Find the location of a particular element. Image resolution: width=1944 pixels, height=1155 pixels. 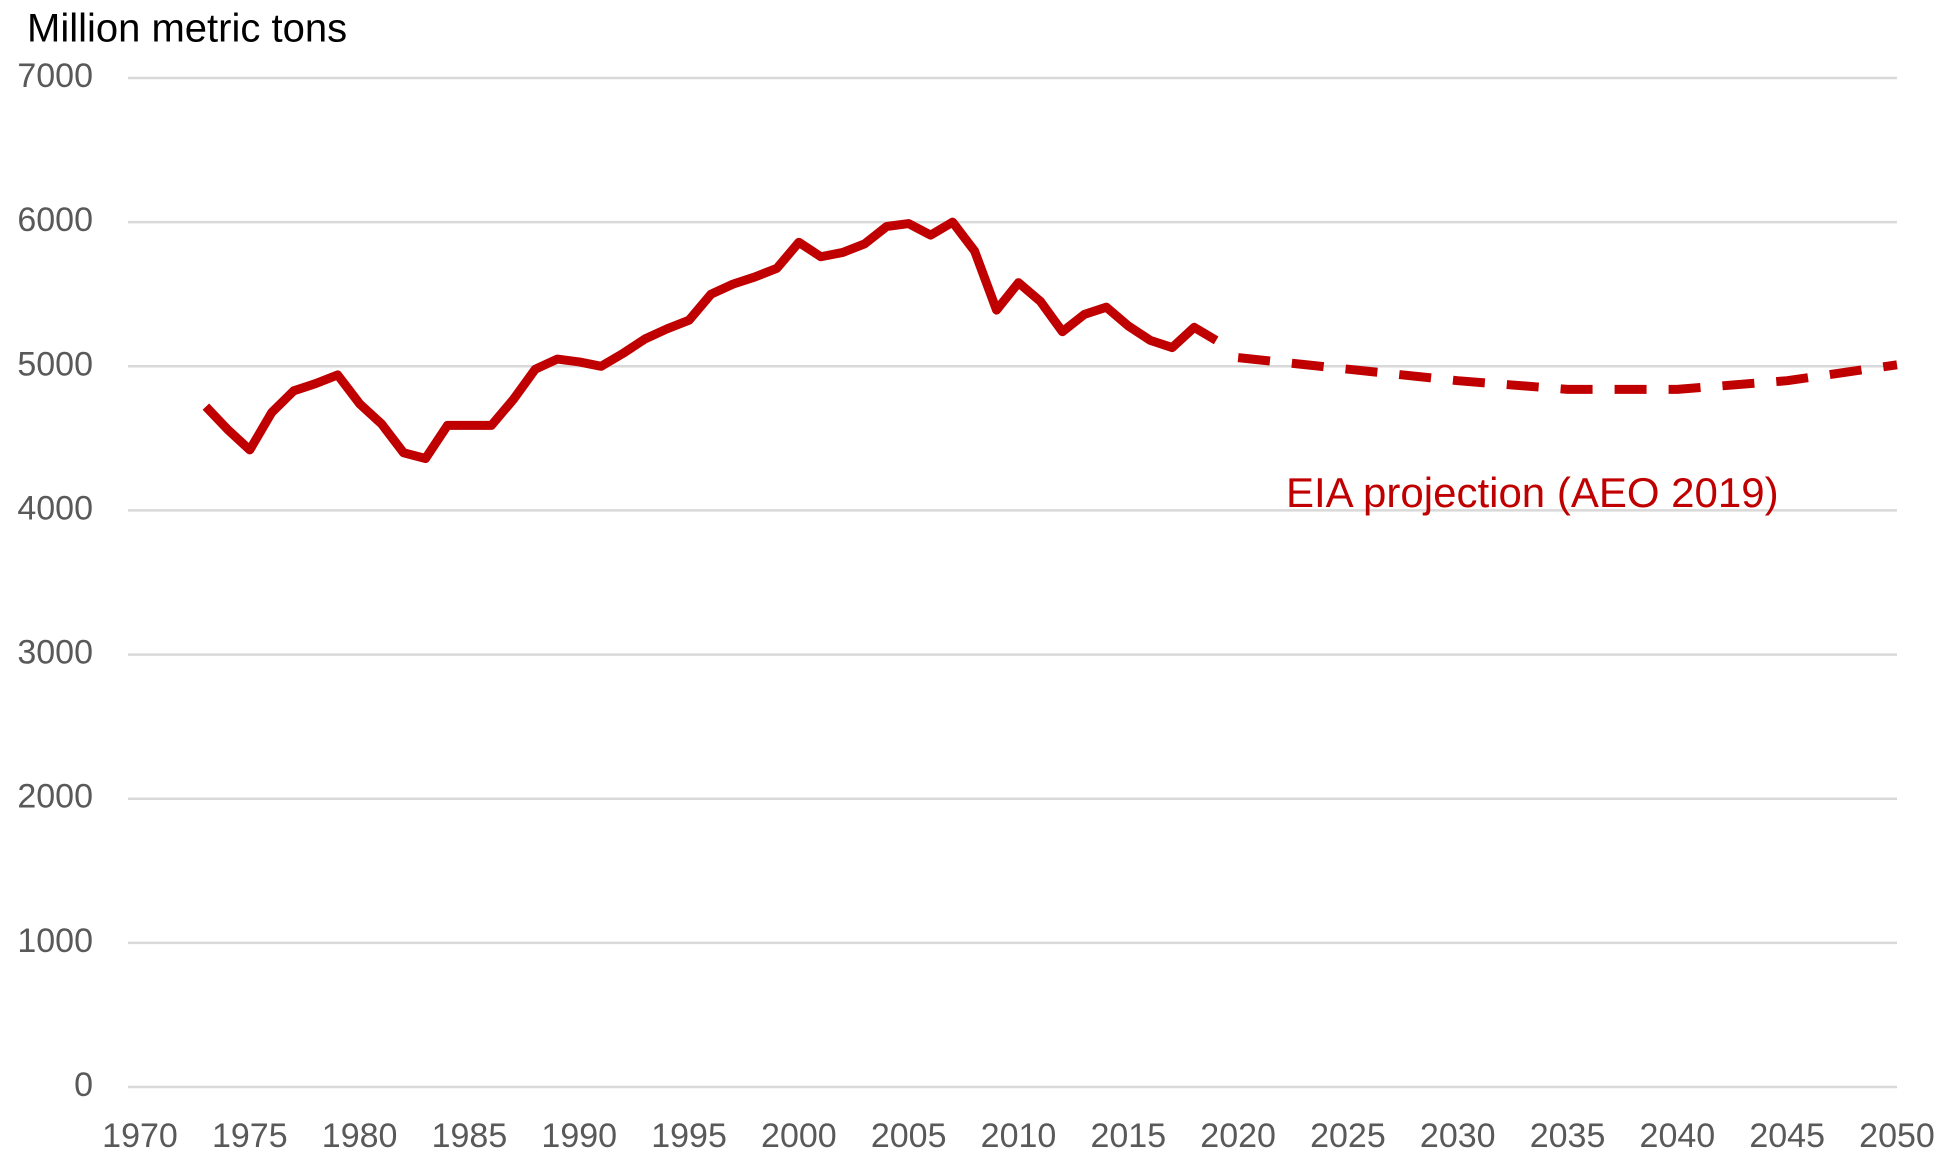

y-tick-label: 1000 is located at coordinates (55, 941).